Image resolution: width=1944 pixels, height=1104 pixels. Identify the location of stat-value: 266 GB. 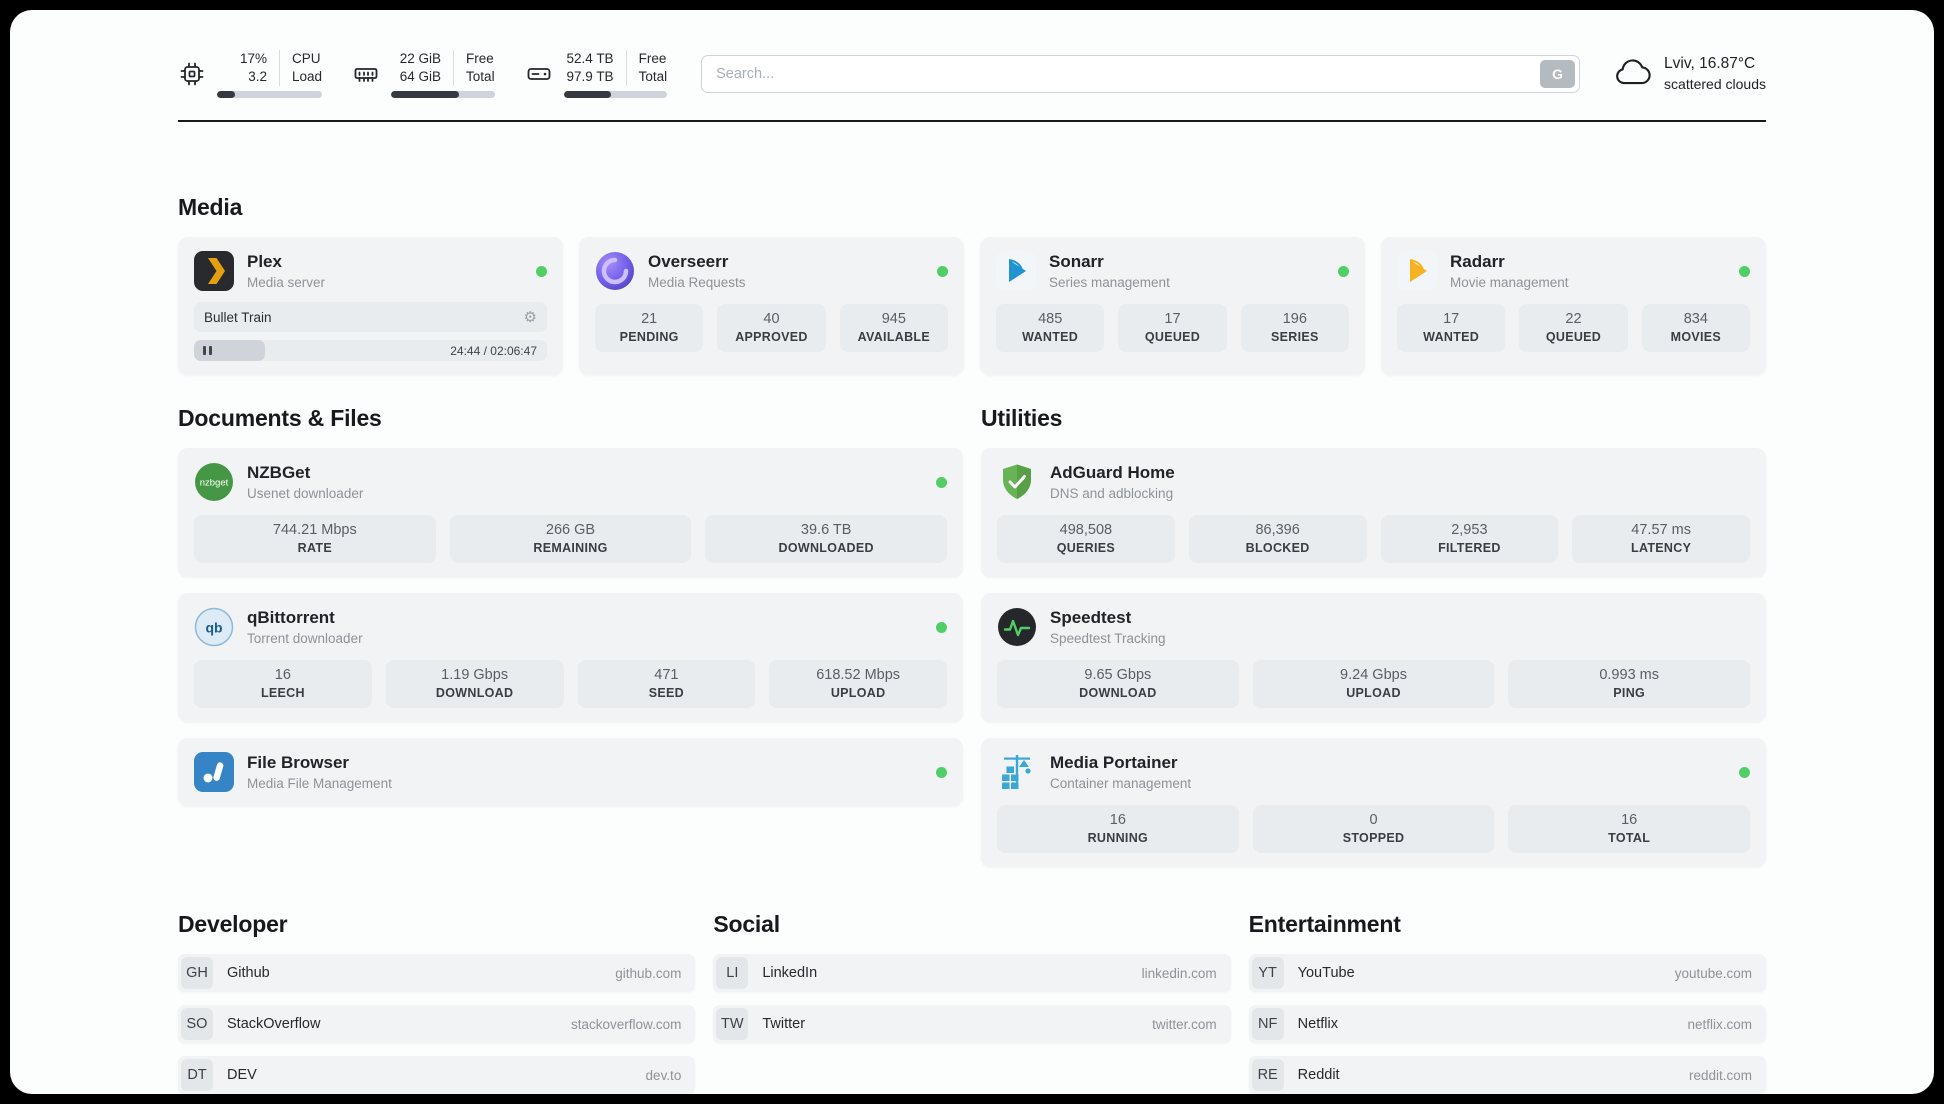
(570, 530).